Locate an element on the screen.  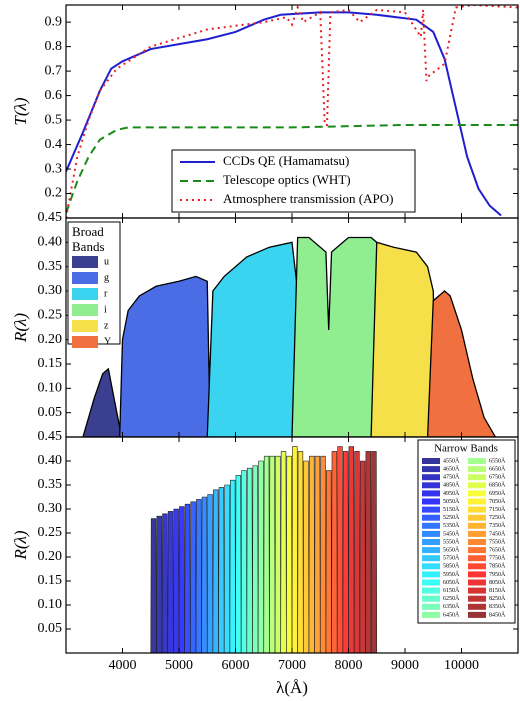
y-tick-label: 0.7 is located at coordinates (54, 70).